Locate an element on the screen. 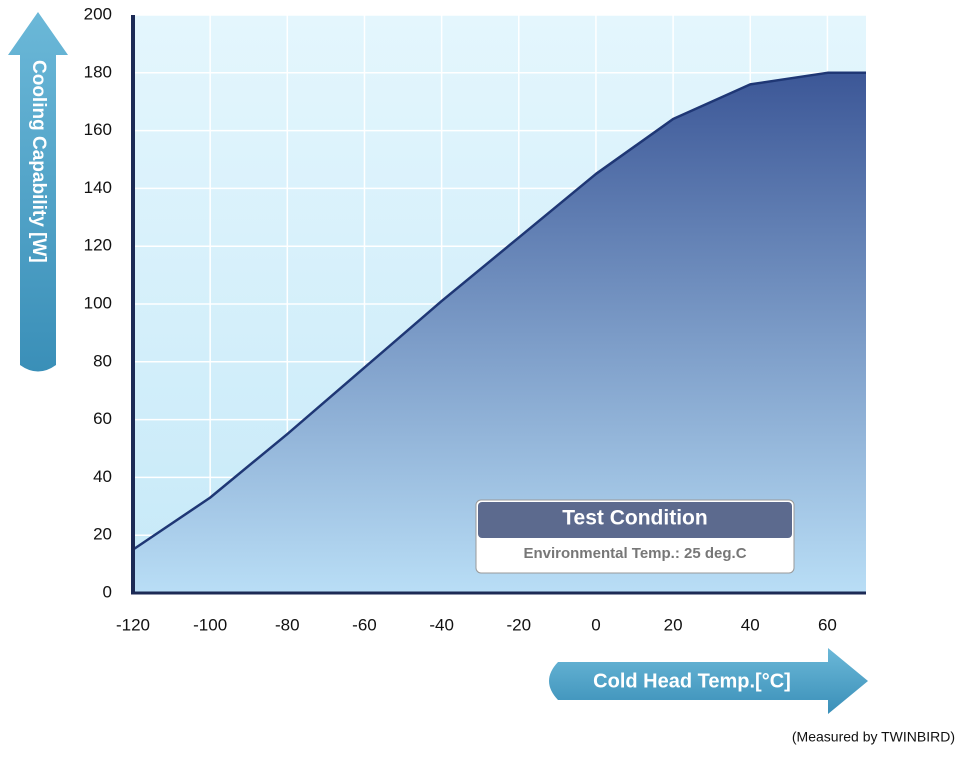 This screenshot has height=757, width=977. y-tick-label: 80 is located at coordinates (102, 360).